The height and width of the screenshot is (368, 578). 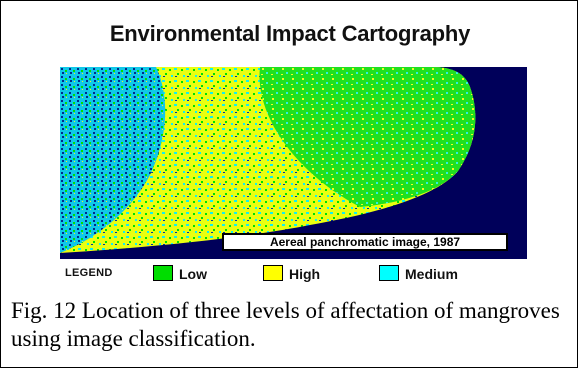 I want to click on legend-swatch-low, so click(x=163, y=273).